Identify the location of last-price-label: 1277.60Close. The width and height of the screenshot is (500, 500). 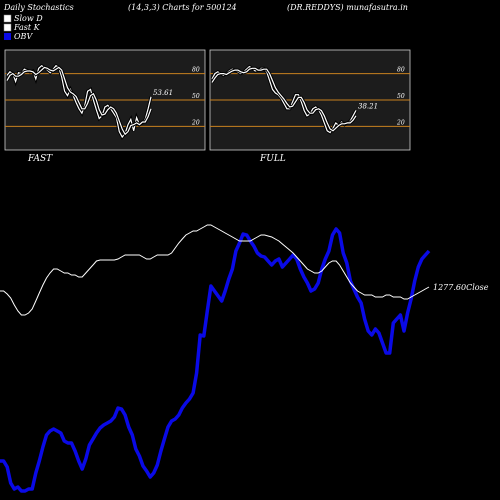
(461, 287).